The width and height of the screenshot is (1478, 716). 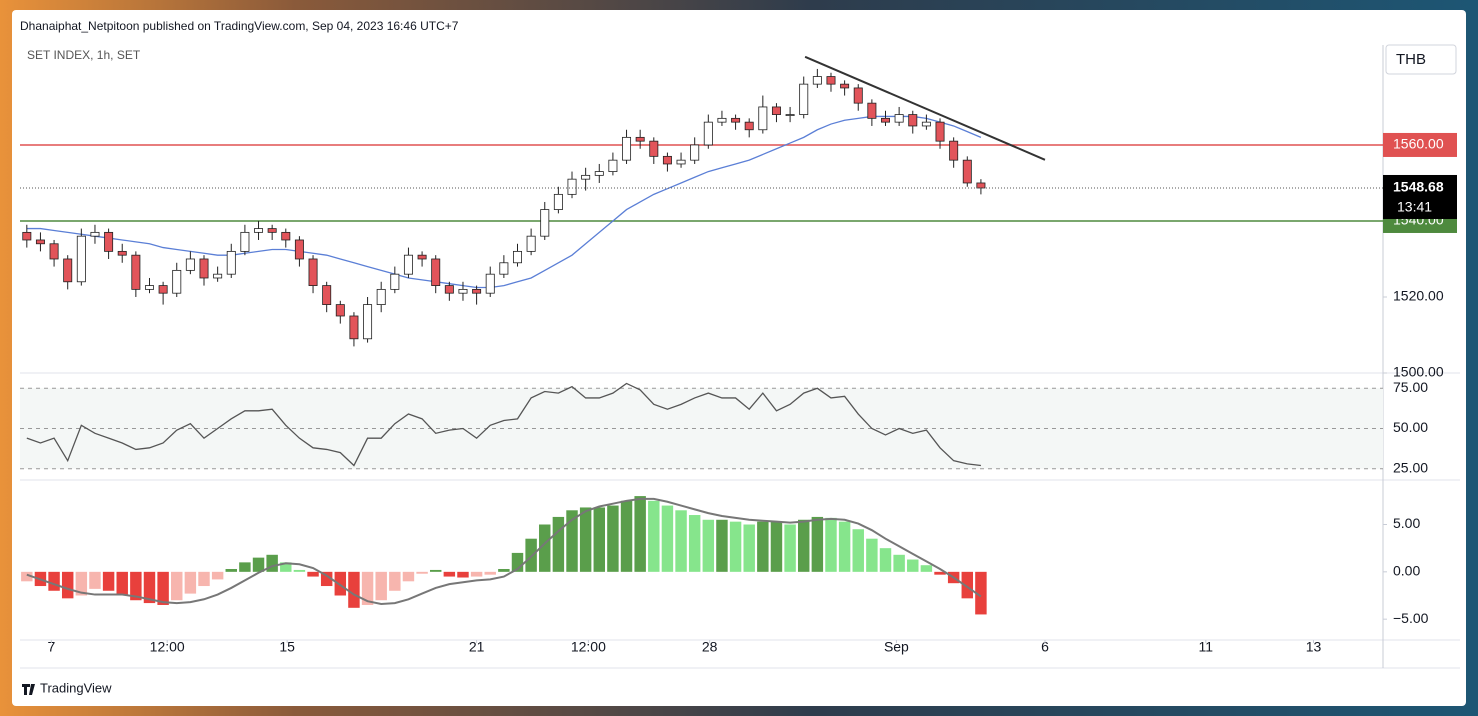 What do you see at coordinates (28, 689) in the screenshot?
I see `logo` at bounding box center [28, 689].